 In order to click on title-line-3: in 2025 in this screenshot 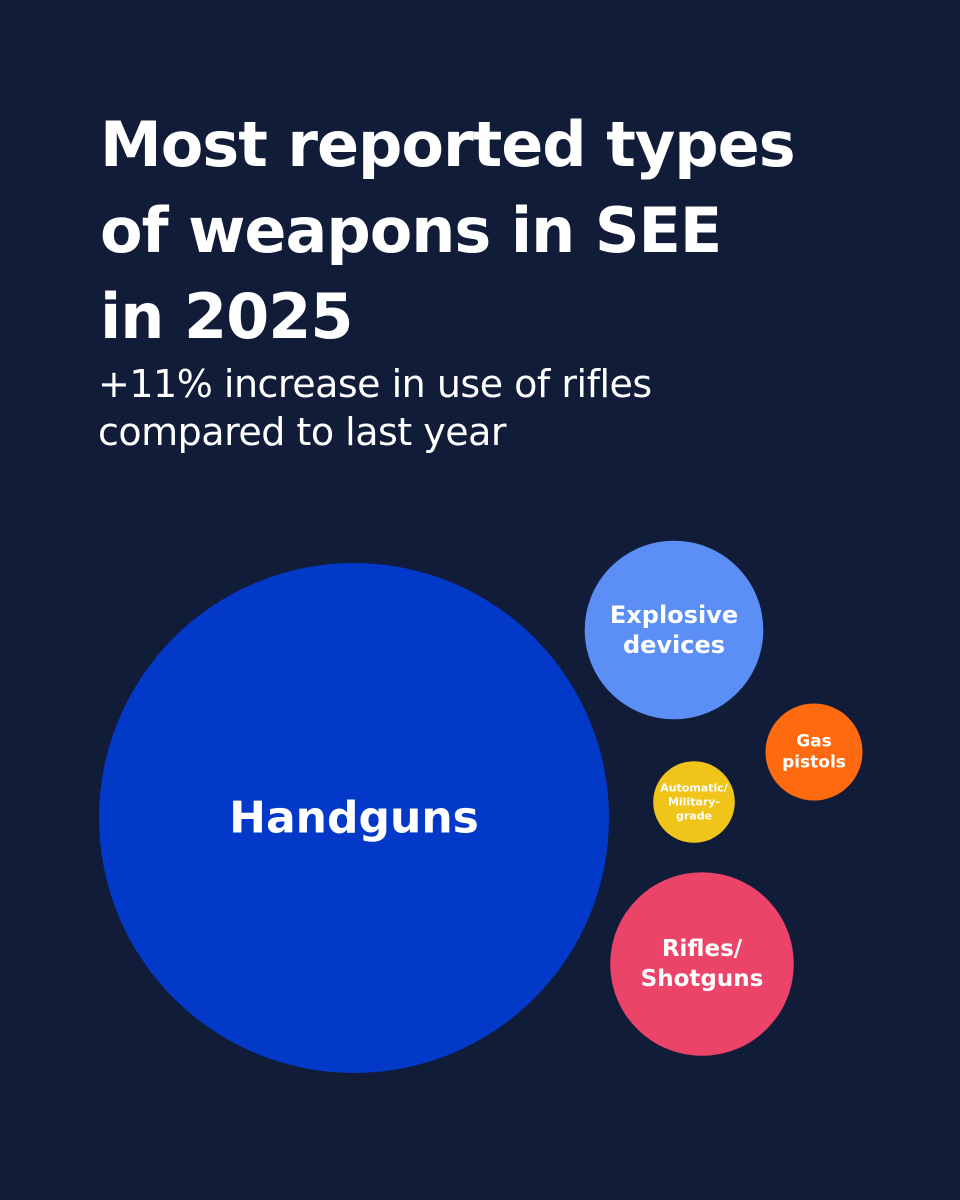, I will do `click(227, 316)`.